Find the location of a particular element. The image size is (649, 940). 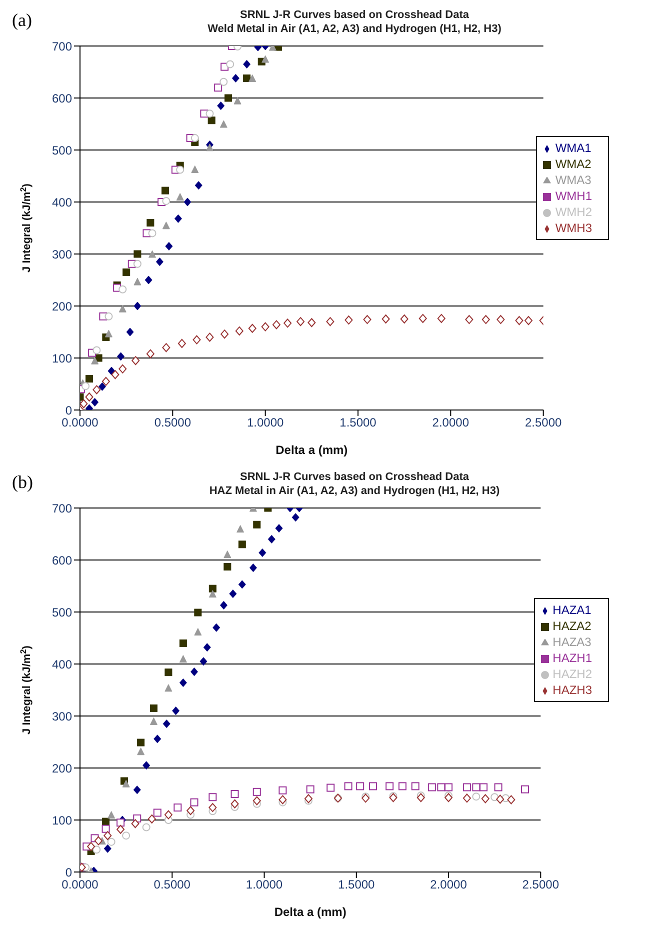

x-tick-label: 2.0000 is located at coordinates (451, 423).